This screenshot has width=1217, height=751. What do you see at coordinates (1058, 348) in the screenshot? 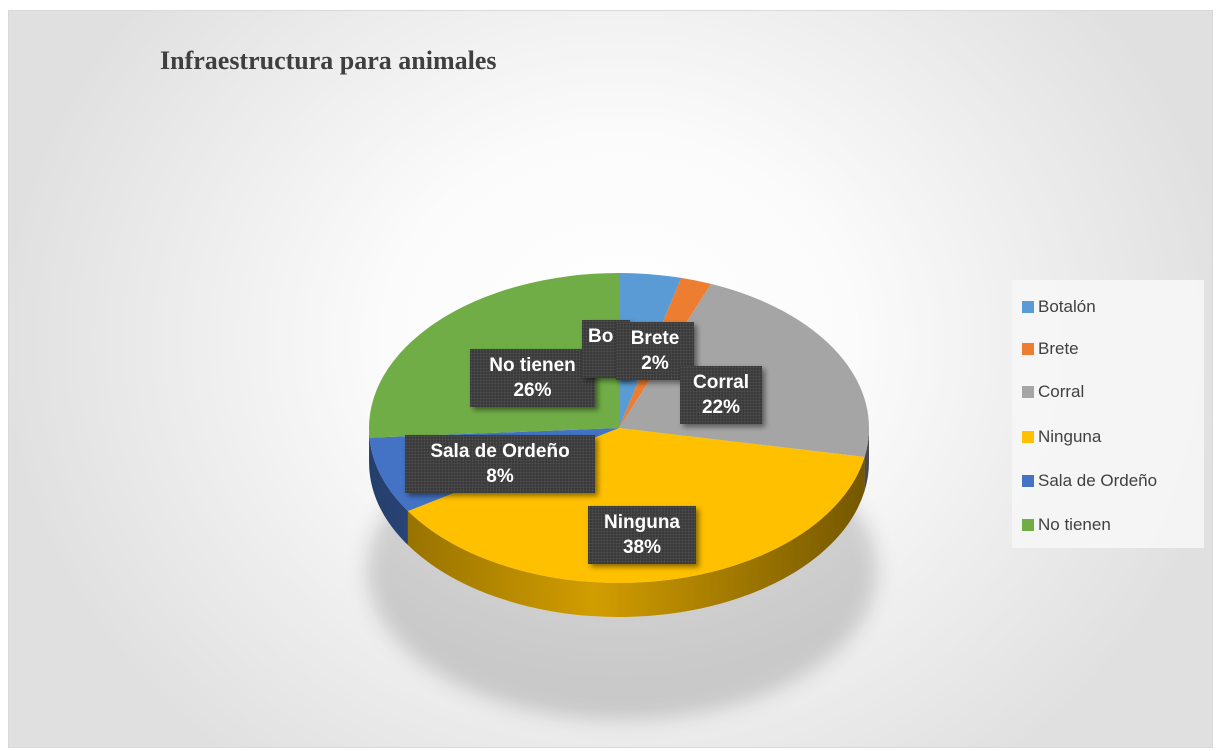
I see `legend-label: Brete` at bounding box center [1058, 348].